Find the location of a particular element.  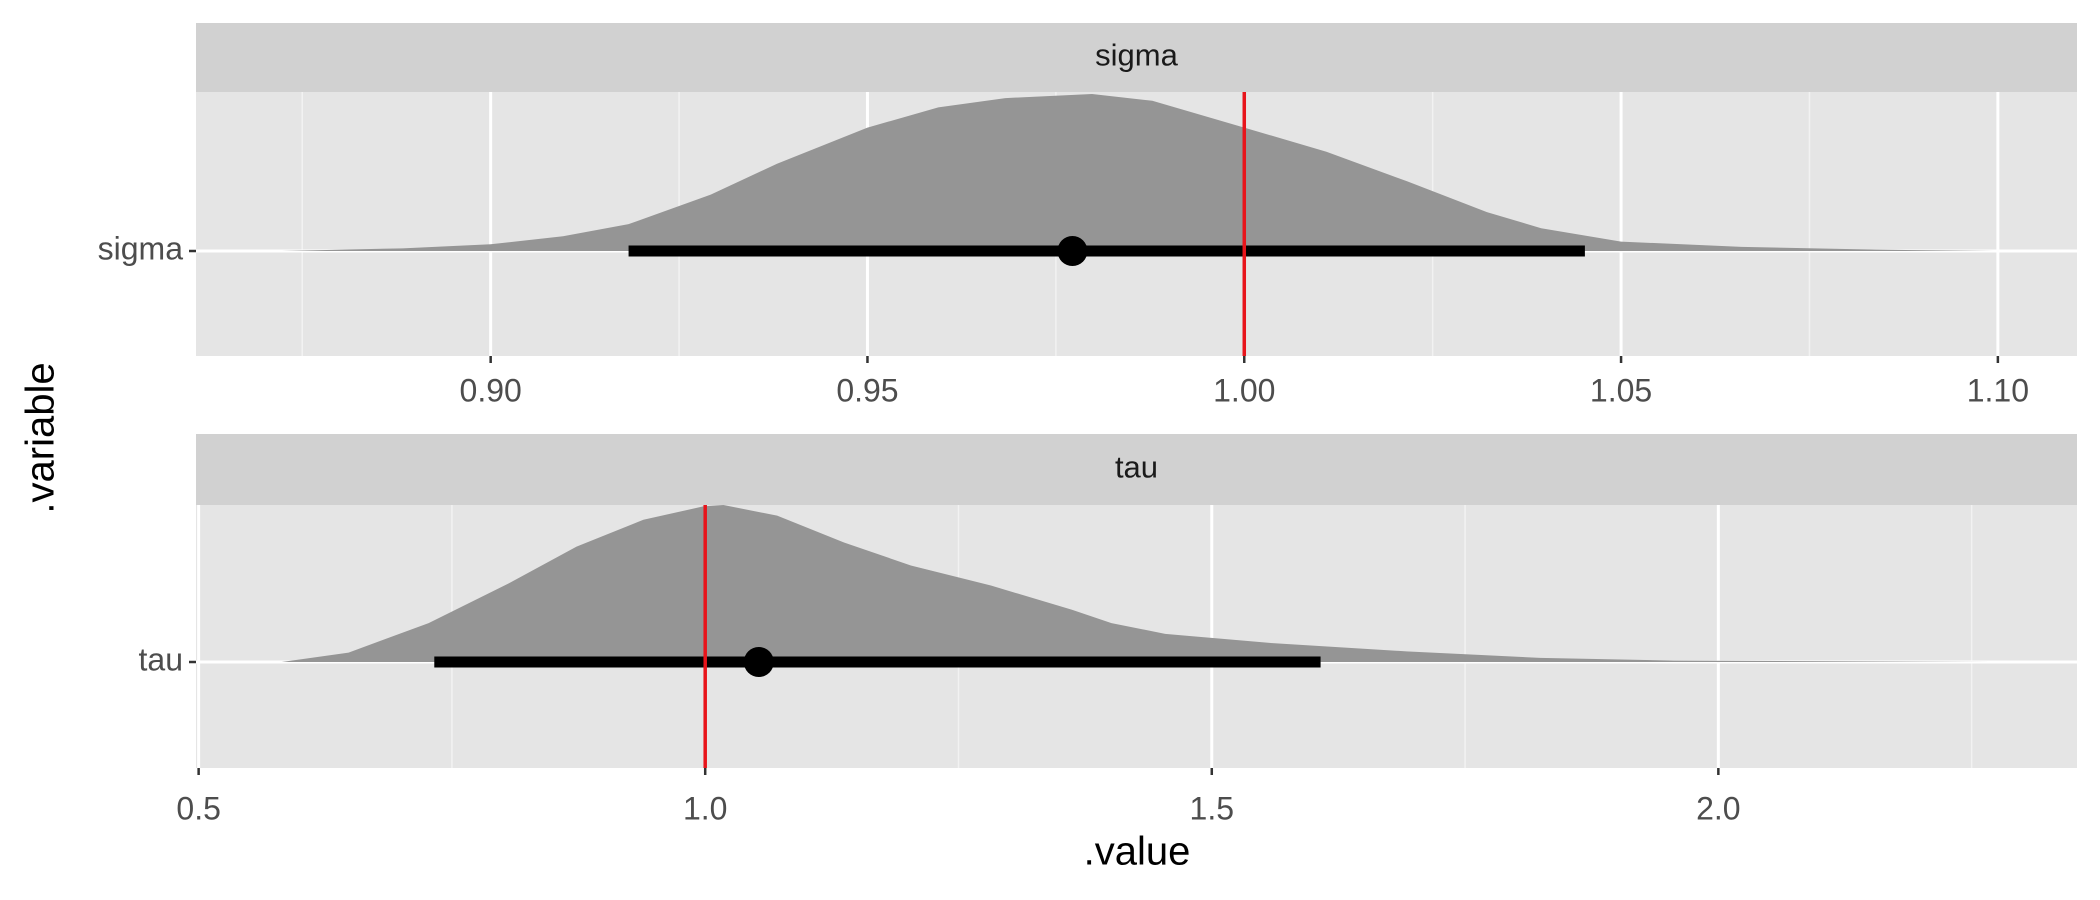

y-axis-label: .variable is located at coordinates (41, 437).